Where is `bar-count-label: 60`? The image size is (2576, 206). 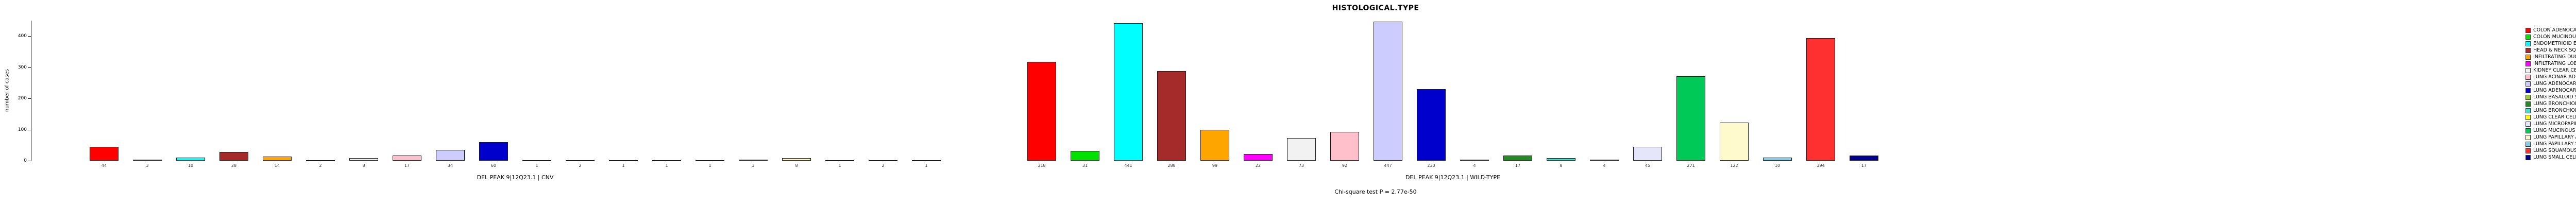 bar-count-label: 60 is located at coordinates (493, 165).